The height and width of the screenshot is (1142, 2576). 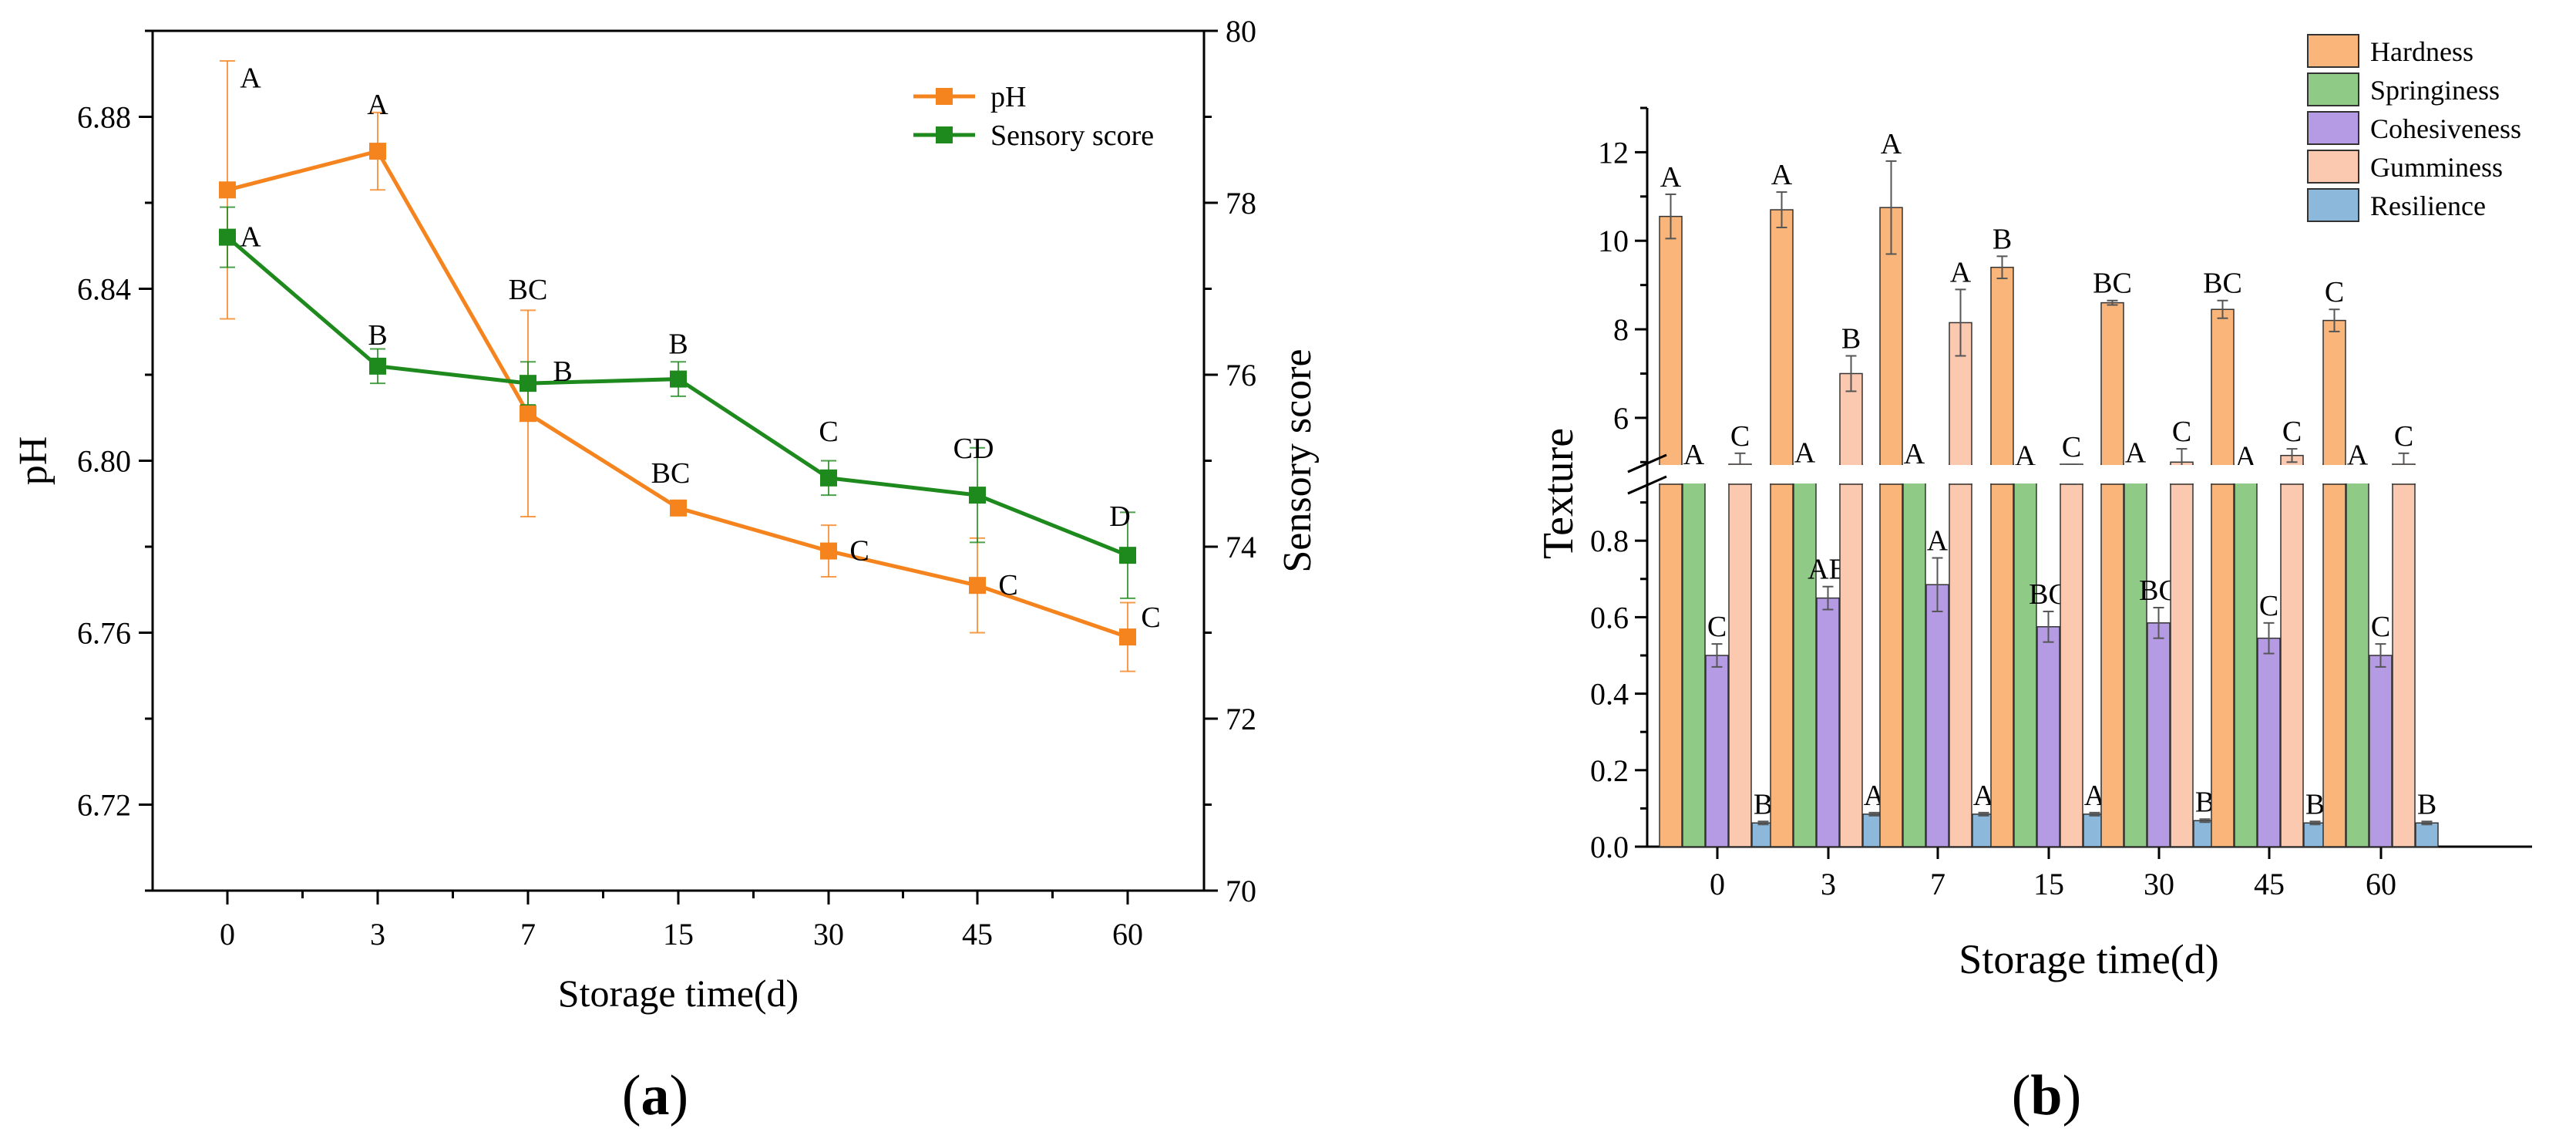 I want to click on x-axis-label: Storage time(d), so click(x=2088, y=959).